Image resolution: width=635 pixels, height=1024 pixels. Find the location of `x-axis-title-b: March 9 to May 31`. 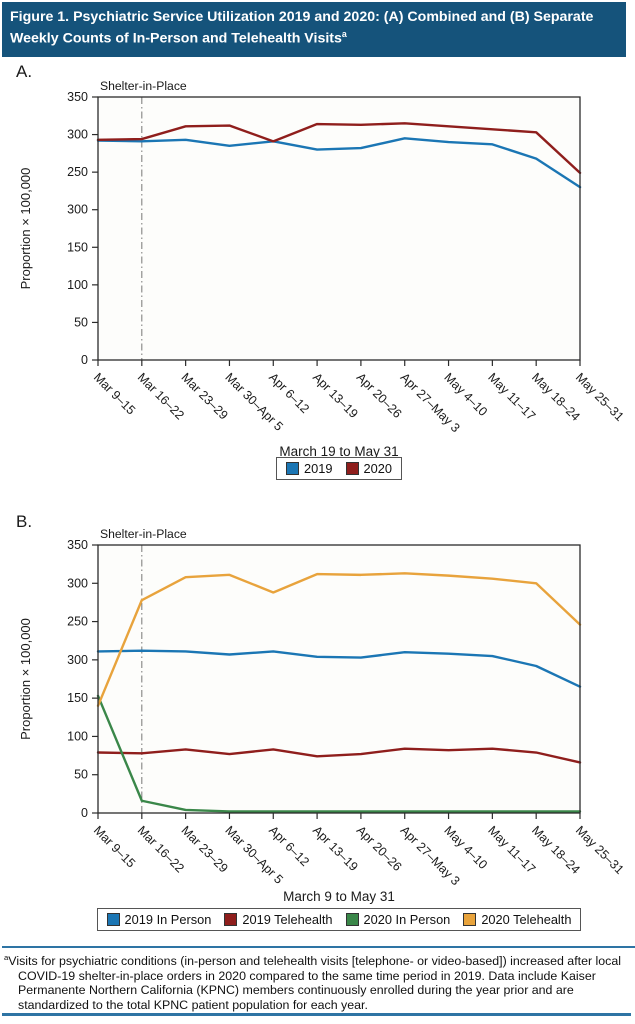

x-axis-title-b: March 9 to May 31 is located at coordinates (339, 896).